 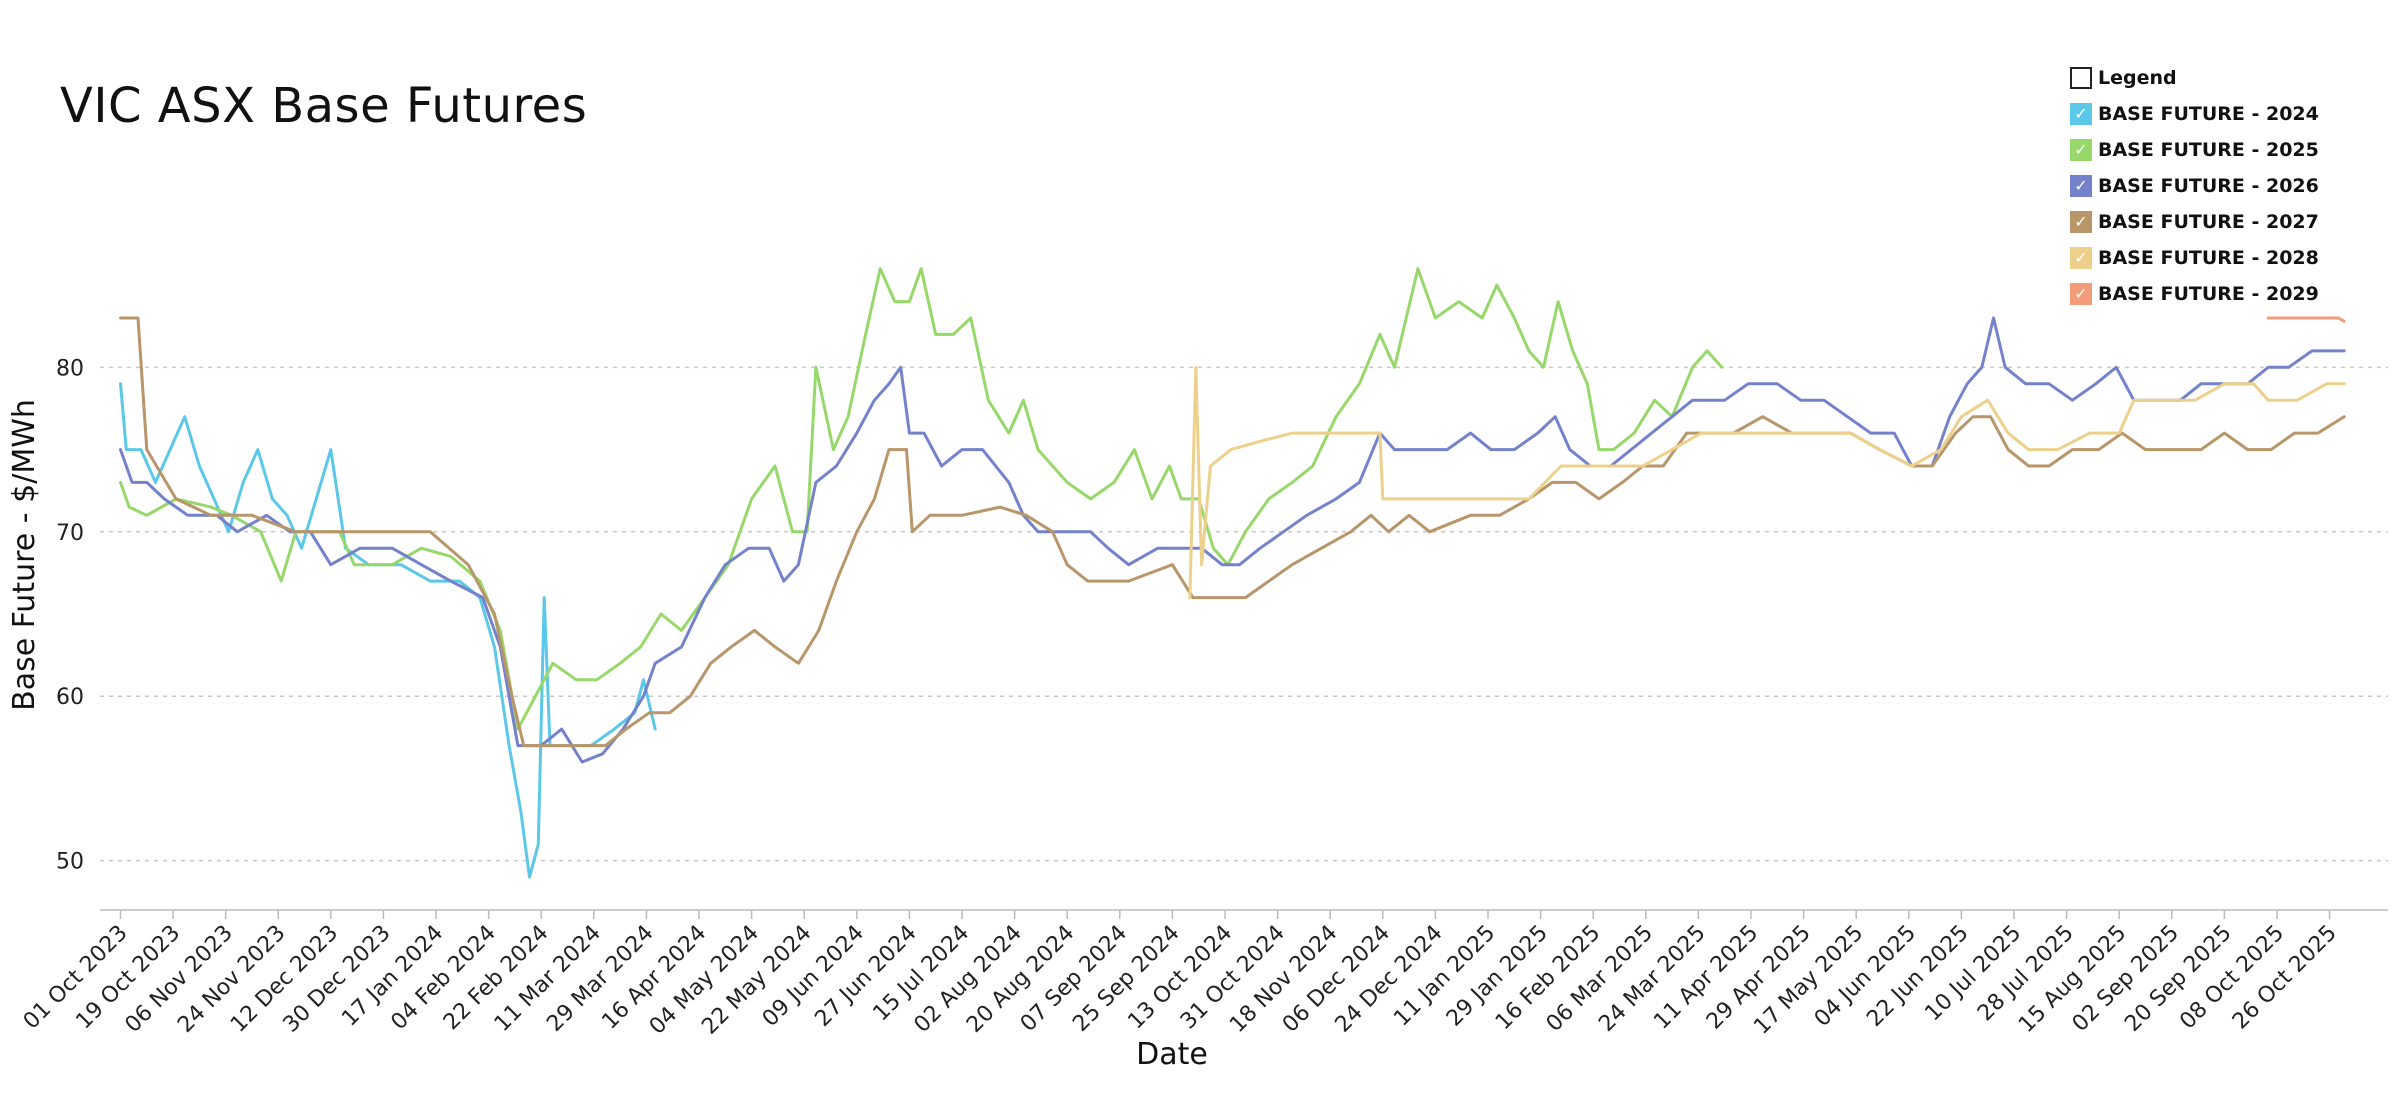 I want to click on legend-item: ✓ BASE FUTURE - 2028, so click(x=2194, y=258).